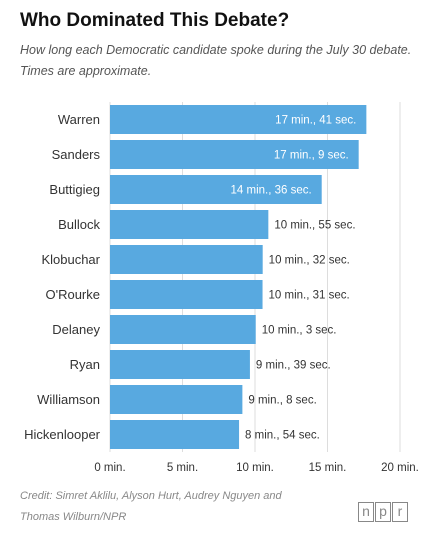 The image size is (438, 540). I want to click on data-label: 9 min., 8 sec., so click(282, 401).